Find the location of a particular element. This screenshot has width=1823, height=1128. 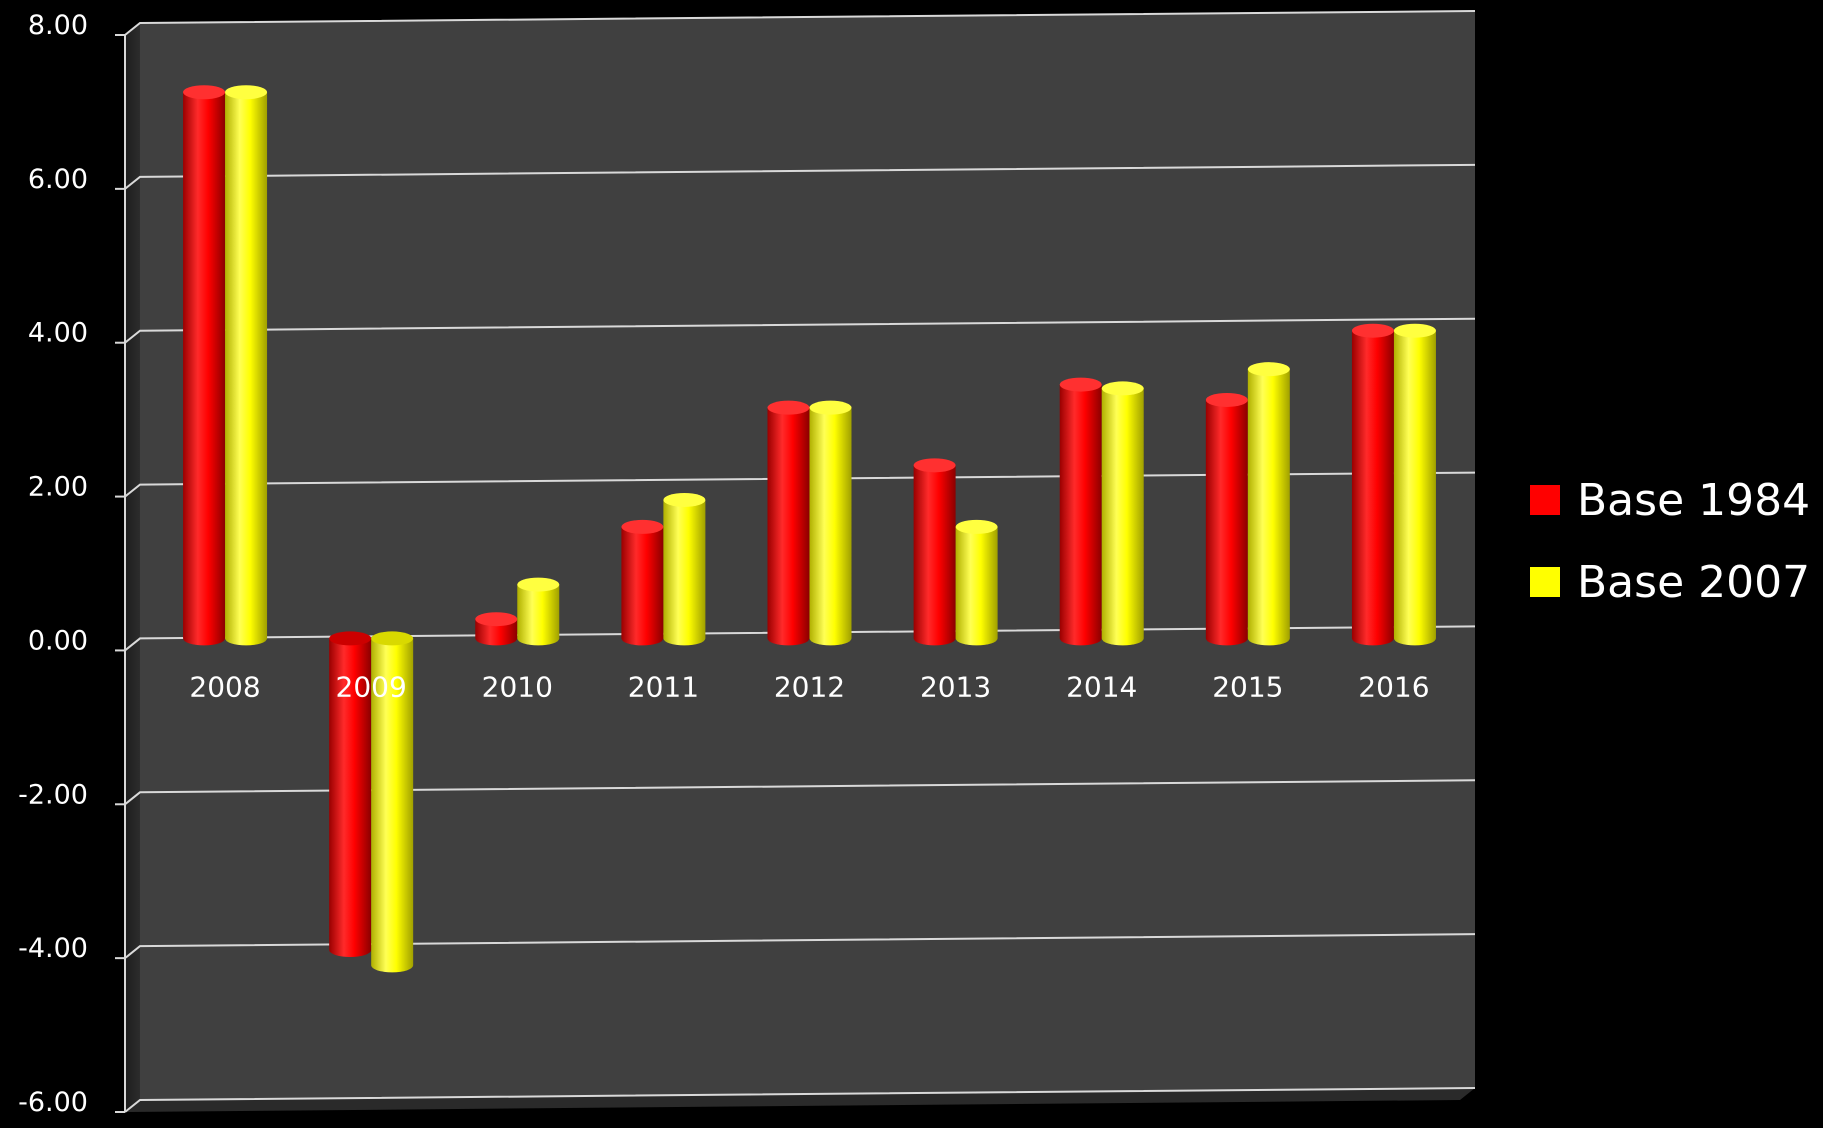

x-tick-label: 2009 is located at coordinates (371, 686).